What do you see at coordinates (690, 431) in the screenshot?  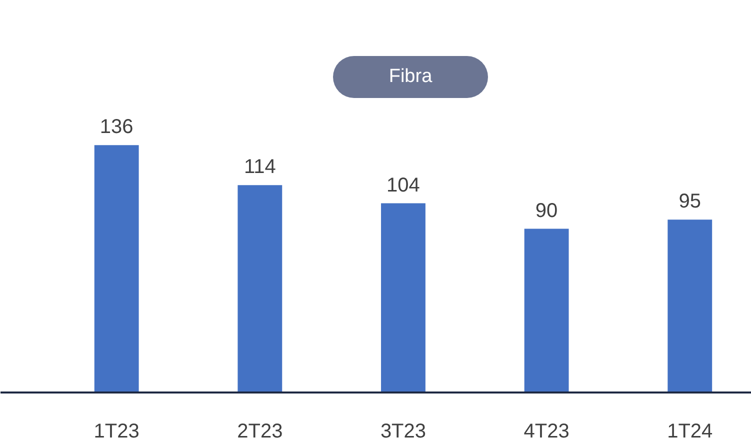 I see `x-tick-label: 1T24` at bounding box center [690, 431].